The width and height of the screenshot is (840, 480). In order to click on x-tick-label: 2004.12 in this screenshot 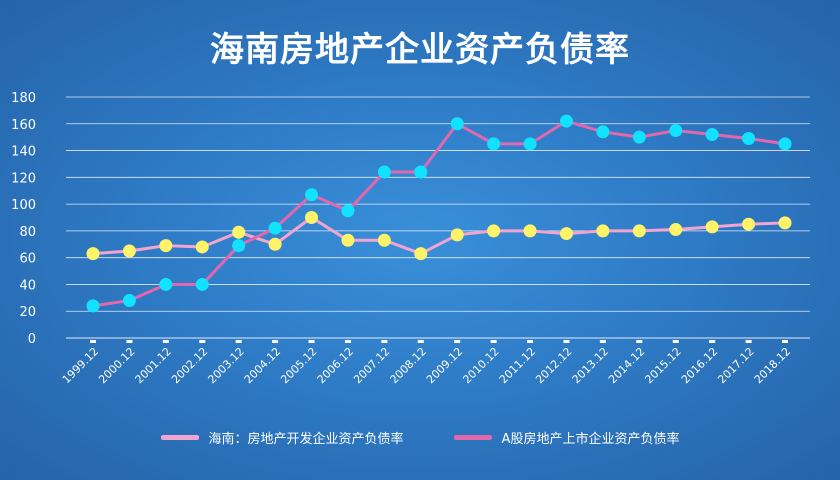, I will do `click(262, 365)`.